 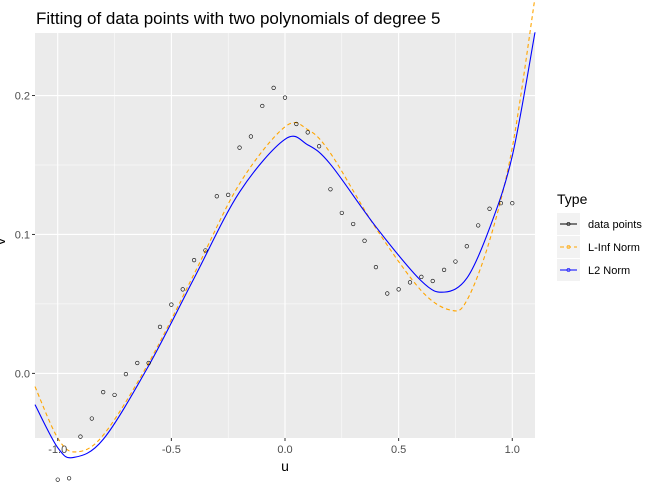 What do you see at coordinates (615, 225) in the screenshot?
I see `legend-label: data points` at bounding box center [615, 225].